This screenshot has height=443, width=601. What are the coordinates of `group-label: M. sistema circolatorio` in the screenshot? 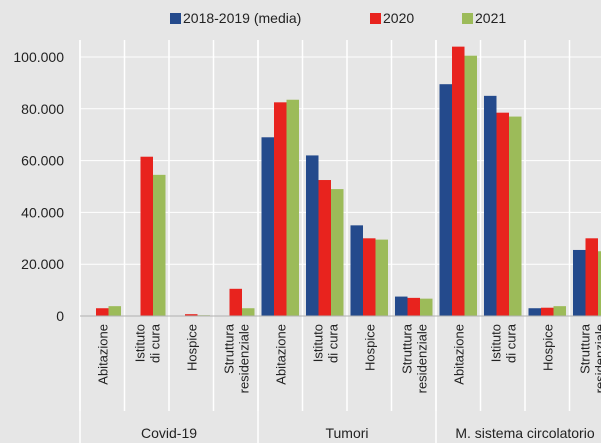 It's located at (524, 433).